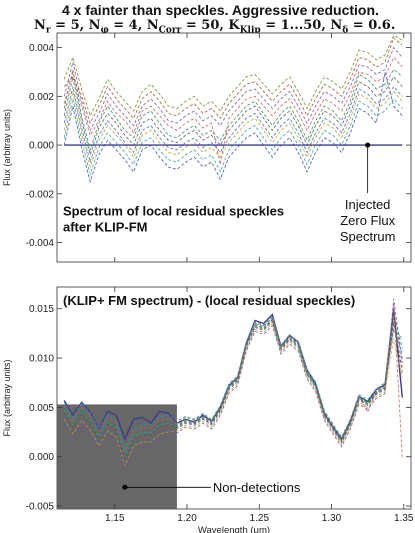  What do you see at coordinates (41, 359) in the screenshot?
I see `y-tick-label: 0.010` at bounding box center [41, 359].